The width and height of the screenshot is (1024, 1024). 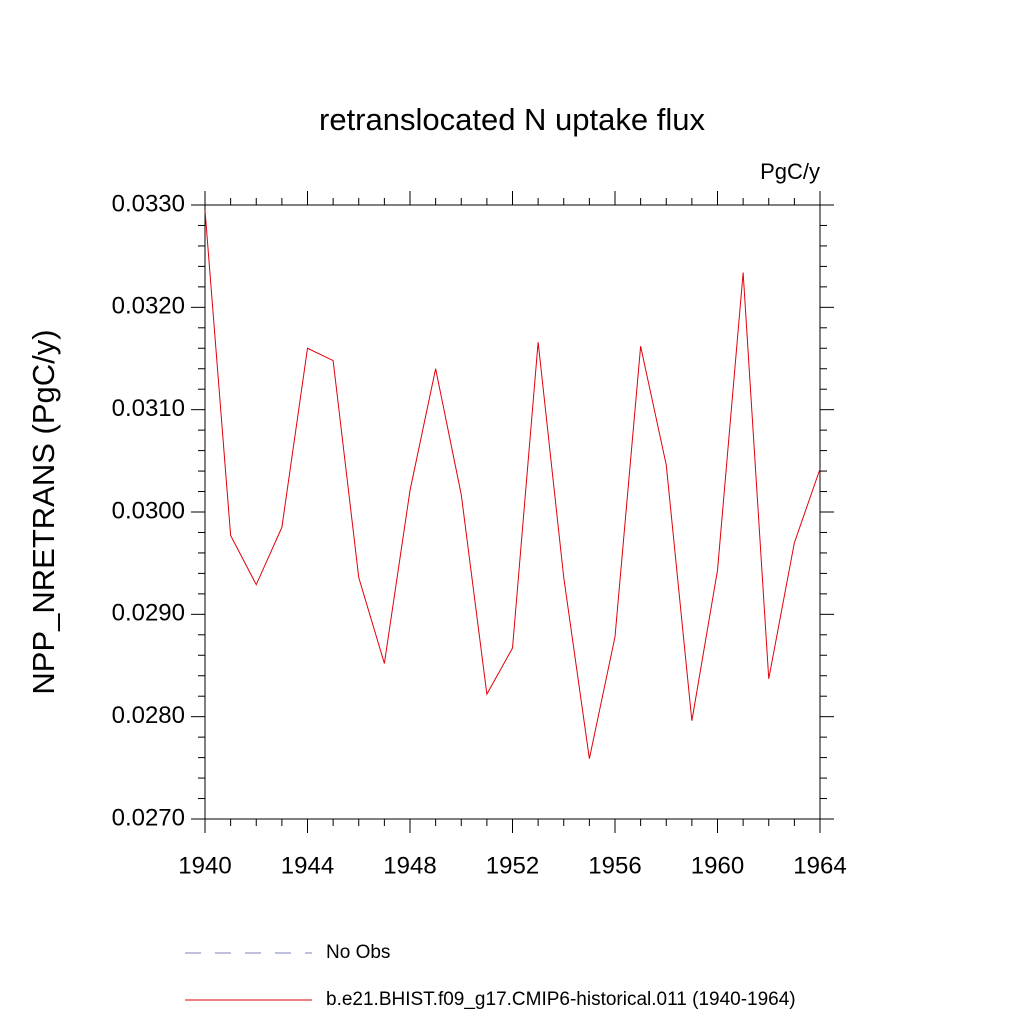 I want to click on x-tick-label: 1940, so click(x=204, y=865).